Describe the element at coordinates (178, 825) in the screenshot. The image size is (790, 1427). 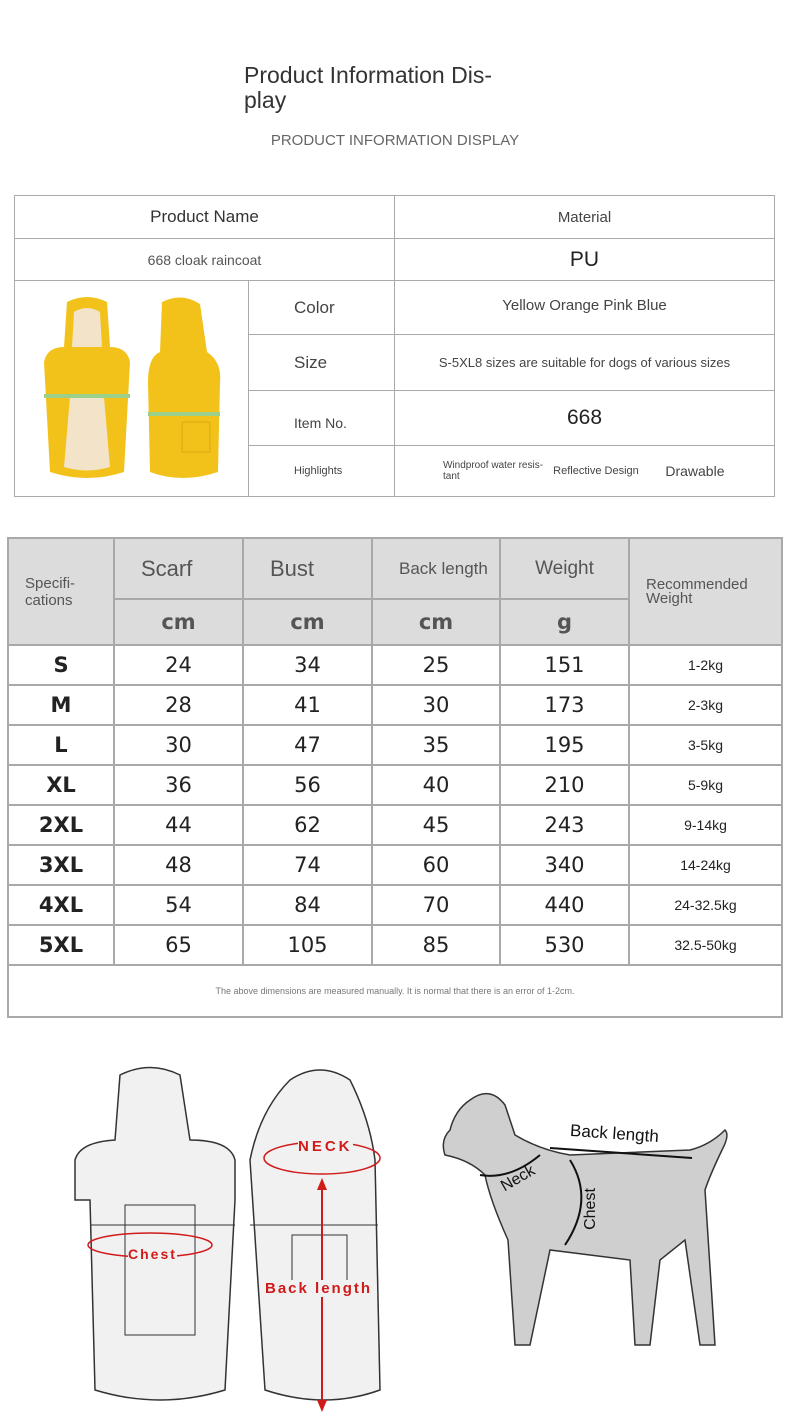
I see `scarf-cell: 44` at that location.